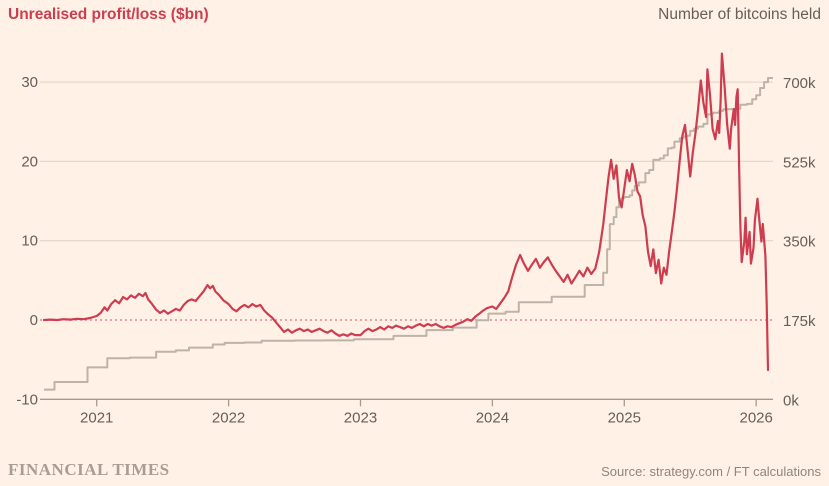 The width and height of the screenshot is (829, 486). What do you see at coordinates (108, 14) in the screenshot?
I see `left-axis-title: Unrealised profit/loss ($bn)` at bounding box center [108, 14].